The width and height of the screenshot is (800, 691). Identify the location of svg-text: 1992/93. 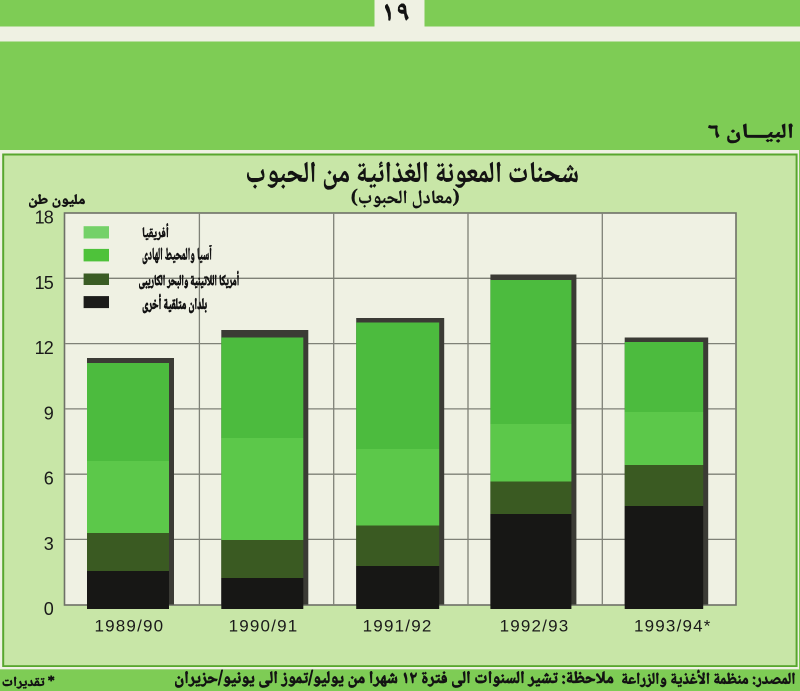
(535, 626).